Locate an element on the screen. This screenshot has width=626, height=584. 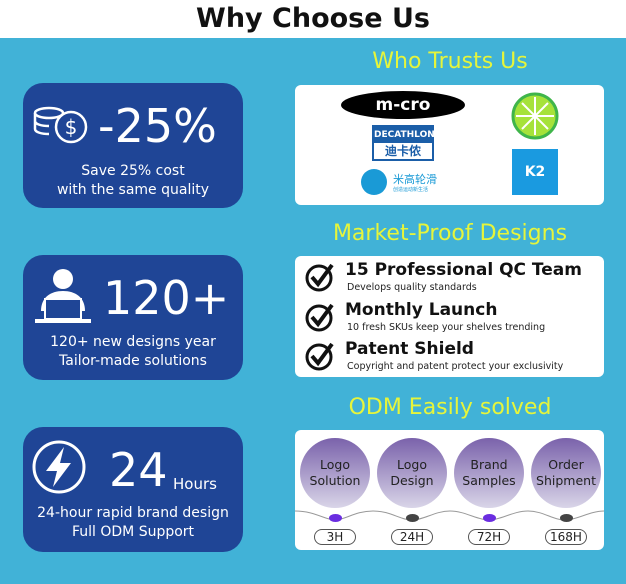
lightning-icon is located at coordinates (59, 467).